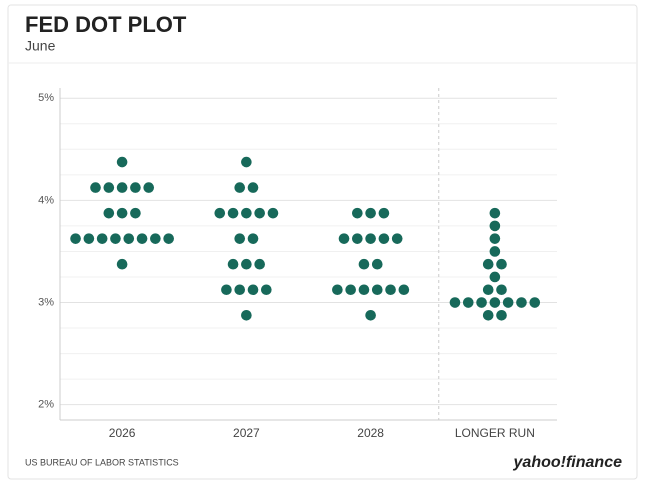 The image size is (650, 485). I want to click on x-tick-label: LONGER RUN, so click(495, 433).